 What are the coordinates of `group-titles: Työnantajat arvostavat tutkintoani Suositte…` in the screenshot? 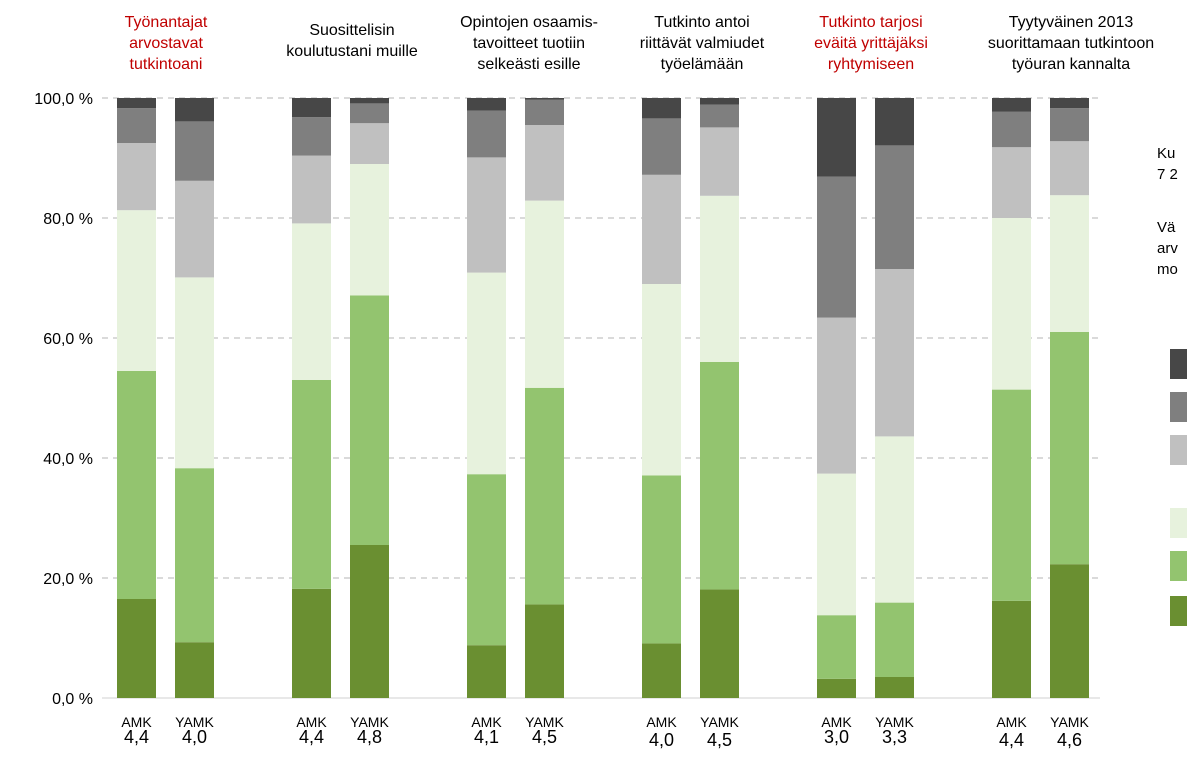 It's located at (640, 43).